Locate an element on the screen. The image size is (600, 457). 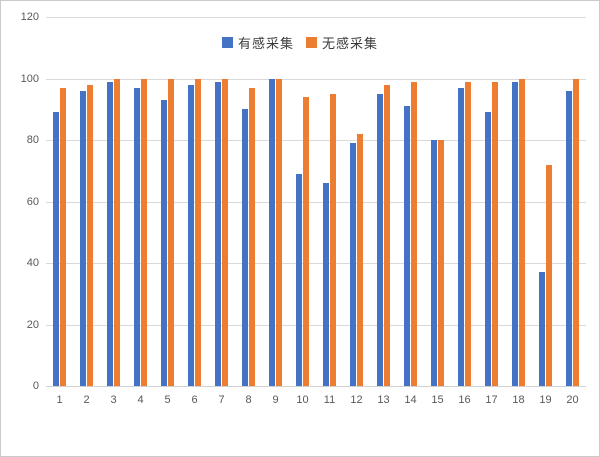
bar-无感采集-8 is located at coordinates (252, 236).